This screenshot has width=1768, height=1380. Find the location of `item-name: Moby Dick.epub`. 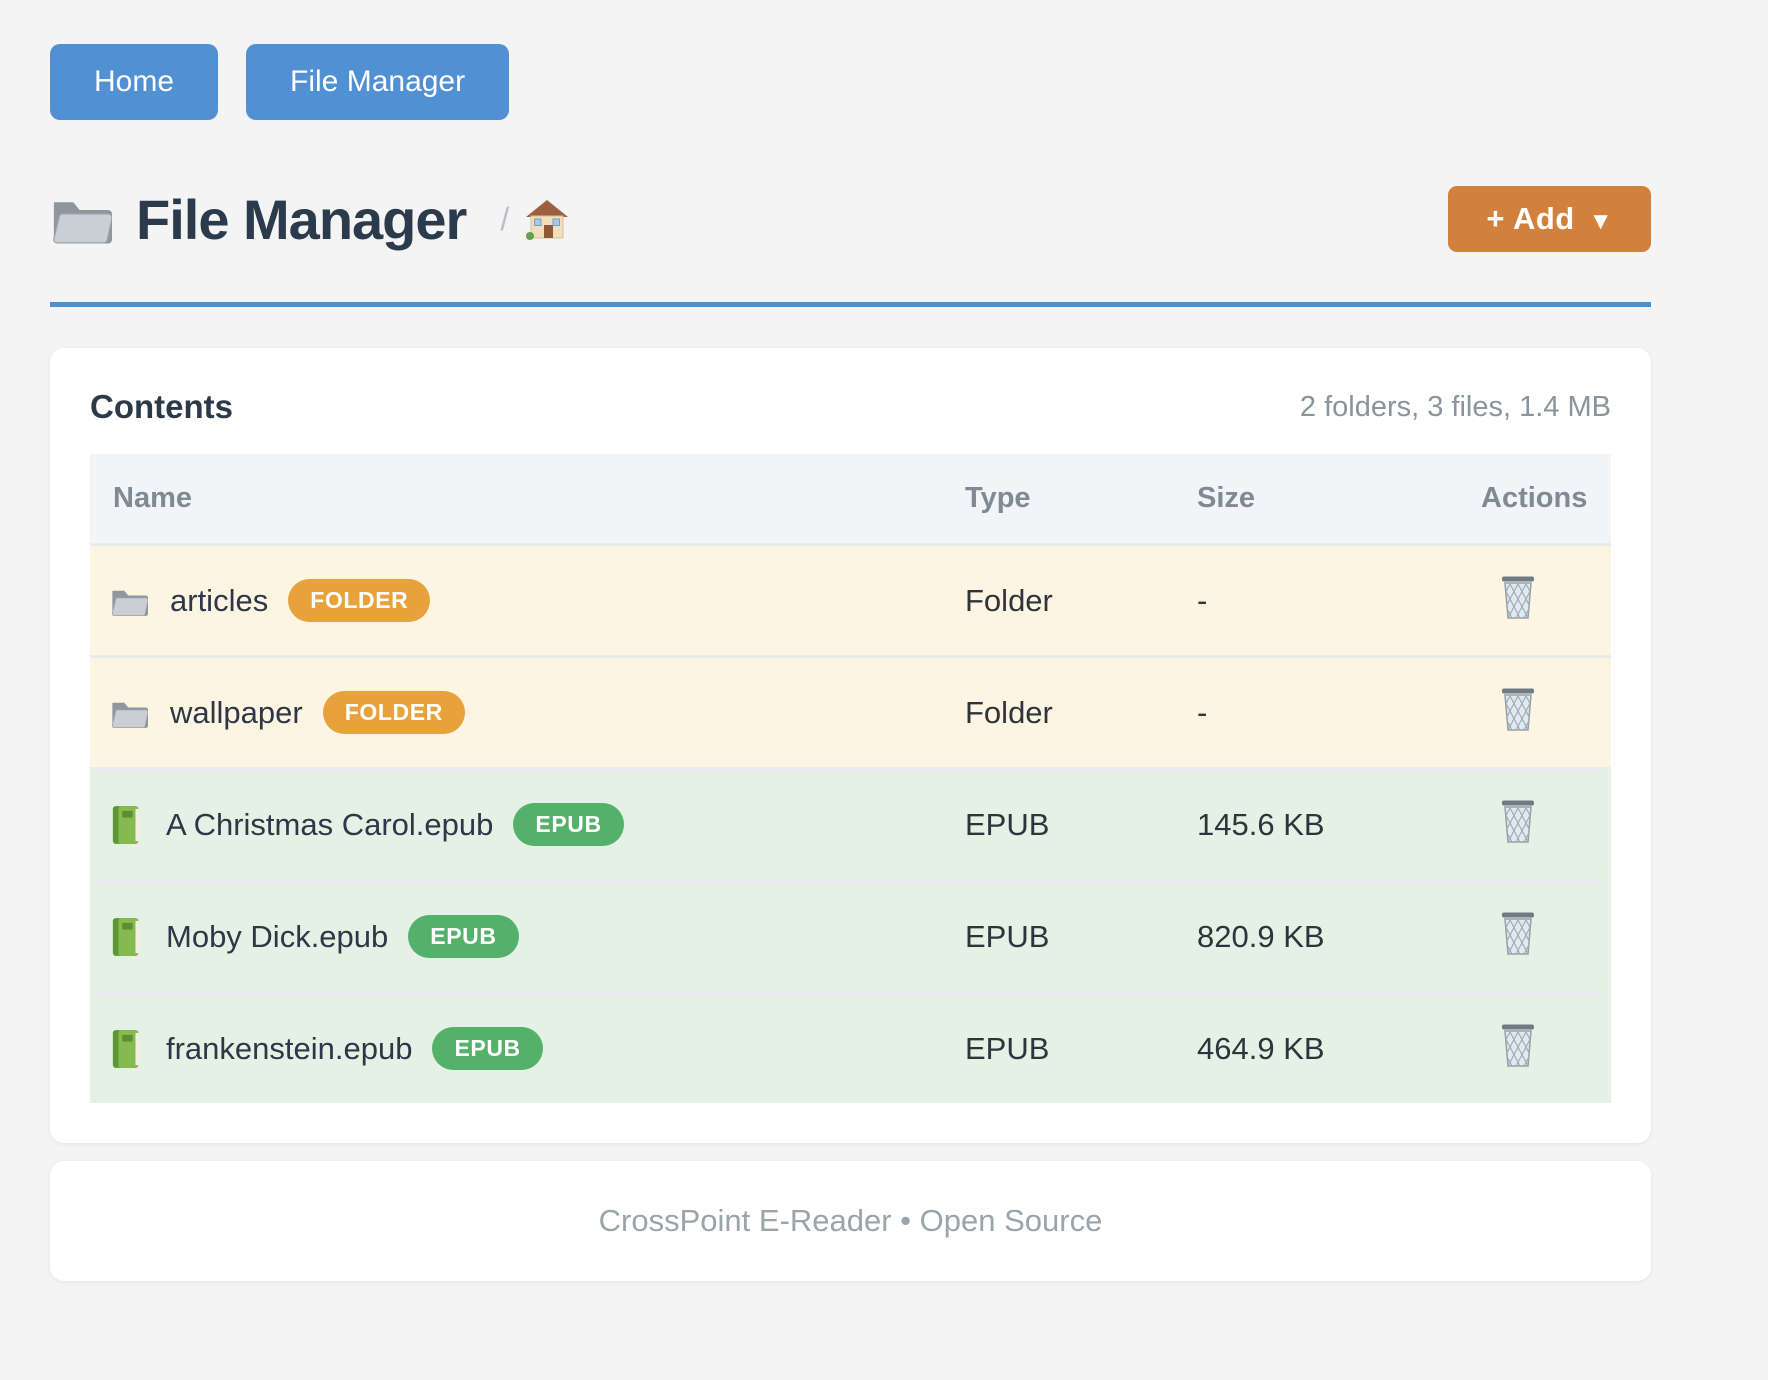

item-name: Moby Dick.epub is located at coordinates (277, 936).